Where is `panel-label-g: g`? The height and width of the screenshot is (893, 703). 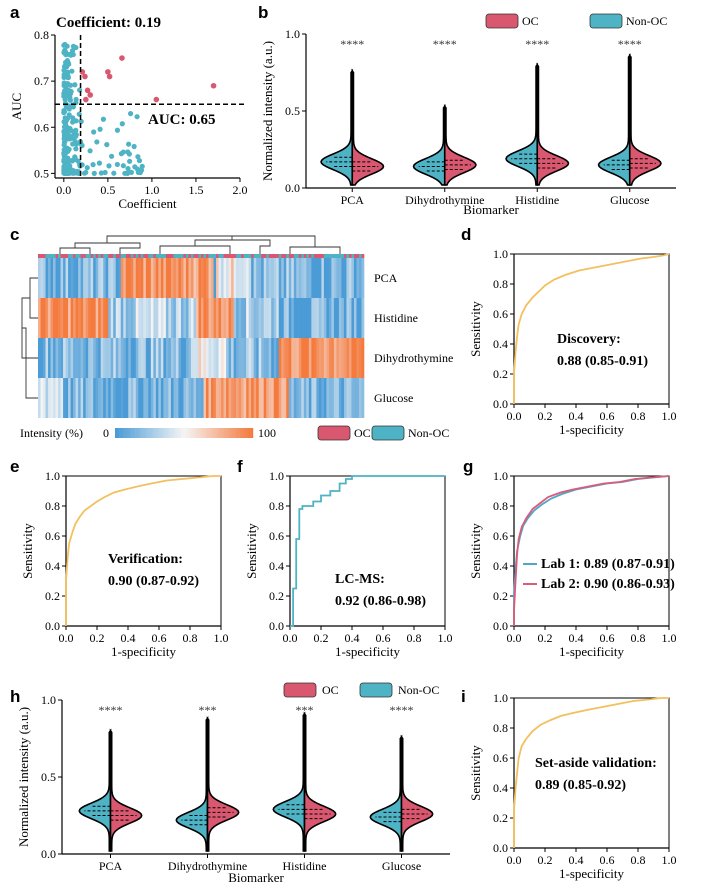
panel-label-g: g is located at coordinates (468, 466).